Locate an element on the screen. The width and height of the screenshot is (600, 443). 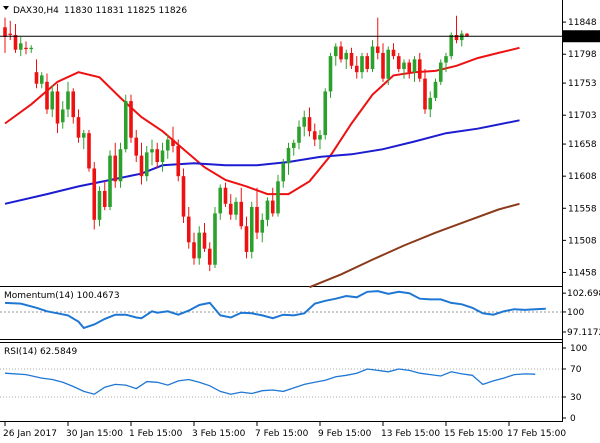
price-tick-label: 11508 is located at coordinates (582, 241).